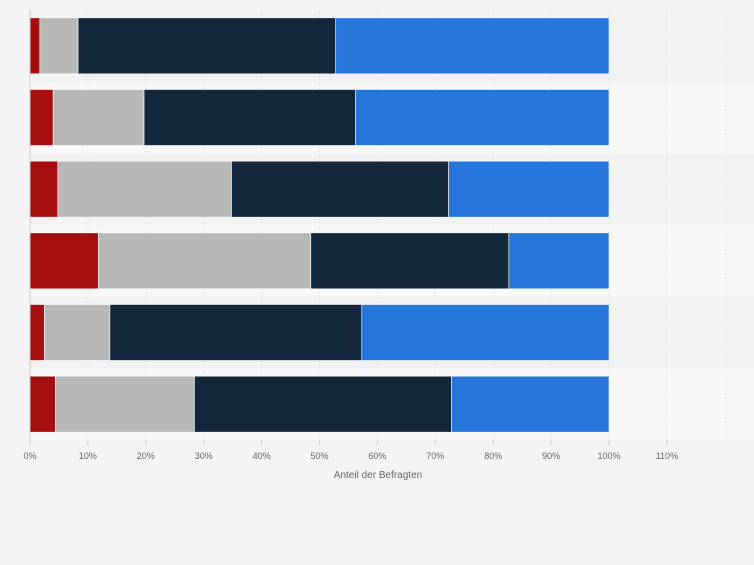 The image size is (754, 565). Describe the element at coordinates (319, 456) in the screenshot. I see `x-tick-label: 50%` at that location.